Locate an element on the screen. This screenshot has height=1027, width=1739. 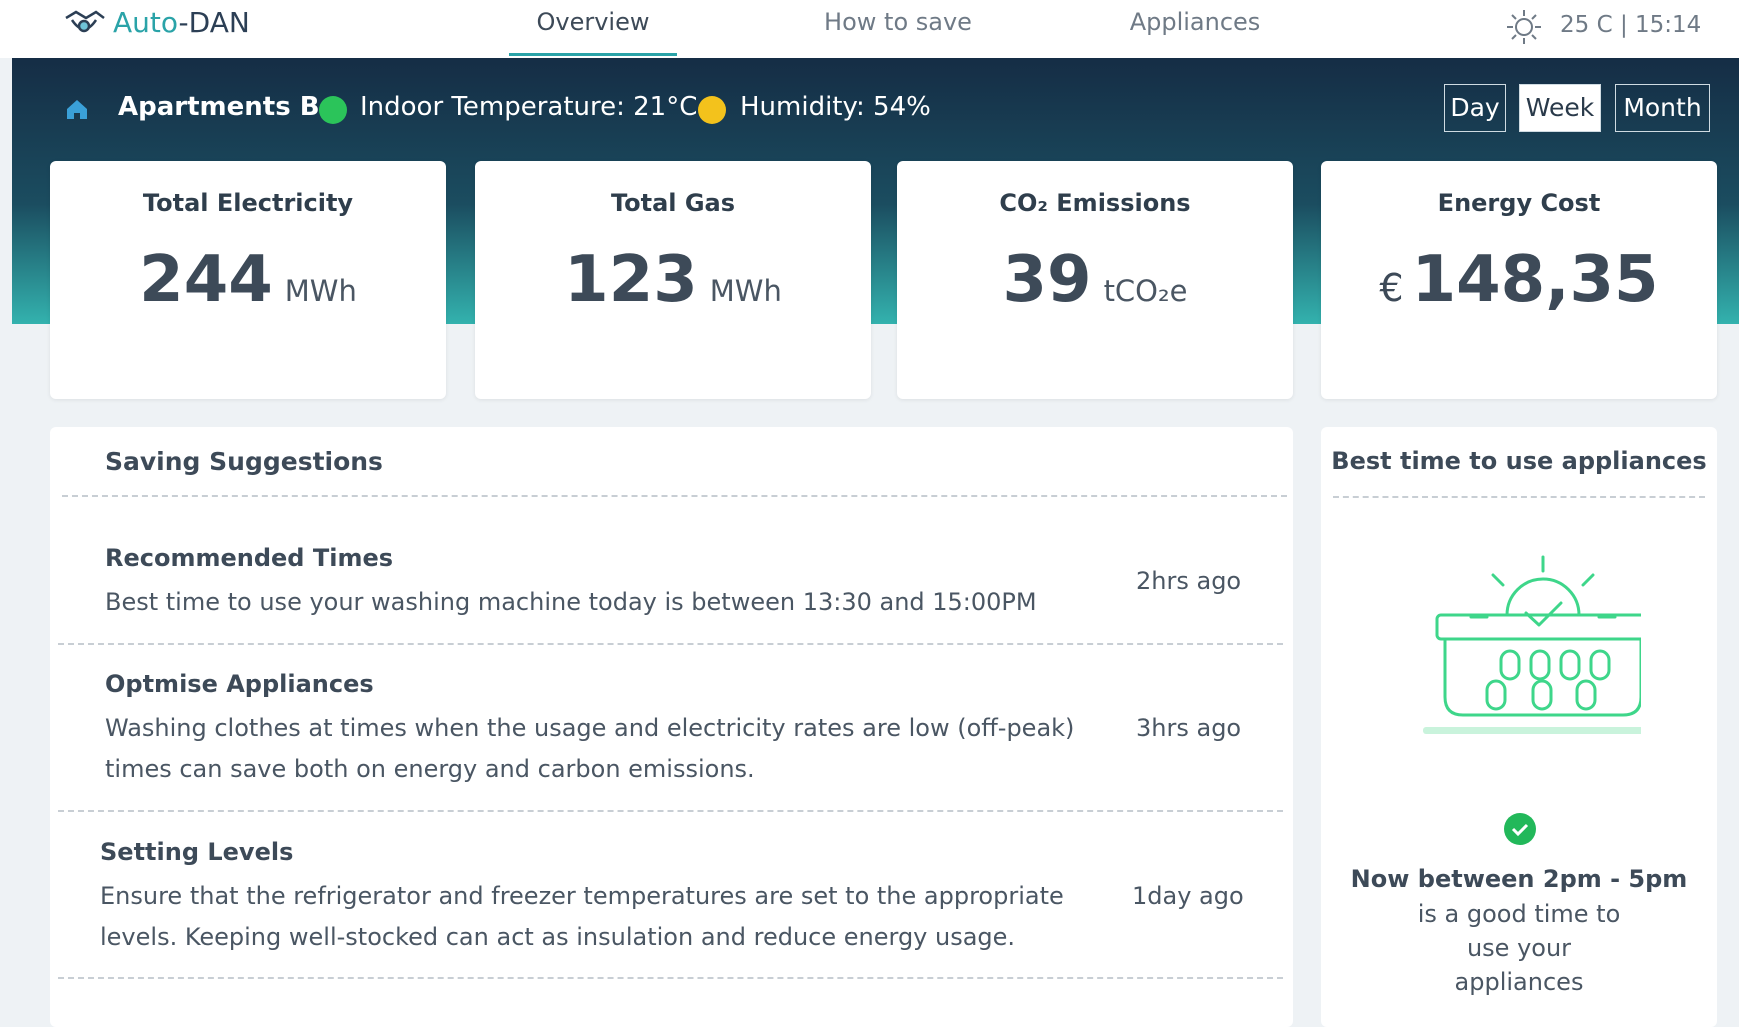
stat-card: Total Gas 123 MWh is located at coordinates (673, 280).